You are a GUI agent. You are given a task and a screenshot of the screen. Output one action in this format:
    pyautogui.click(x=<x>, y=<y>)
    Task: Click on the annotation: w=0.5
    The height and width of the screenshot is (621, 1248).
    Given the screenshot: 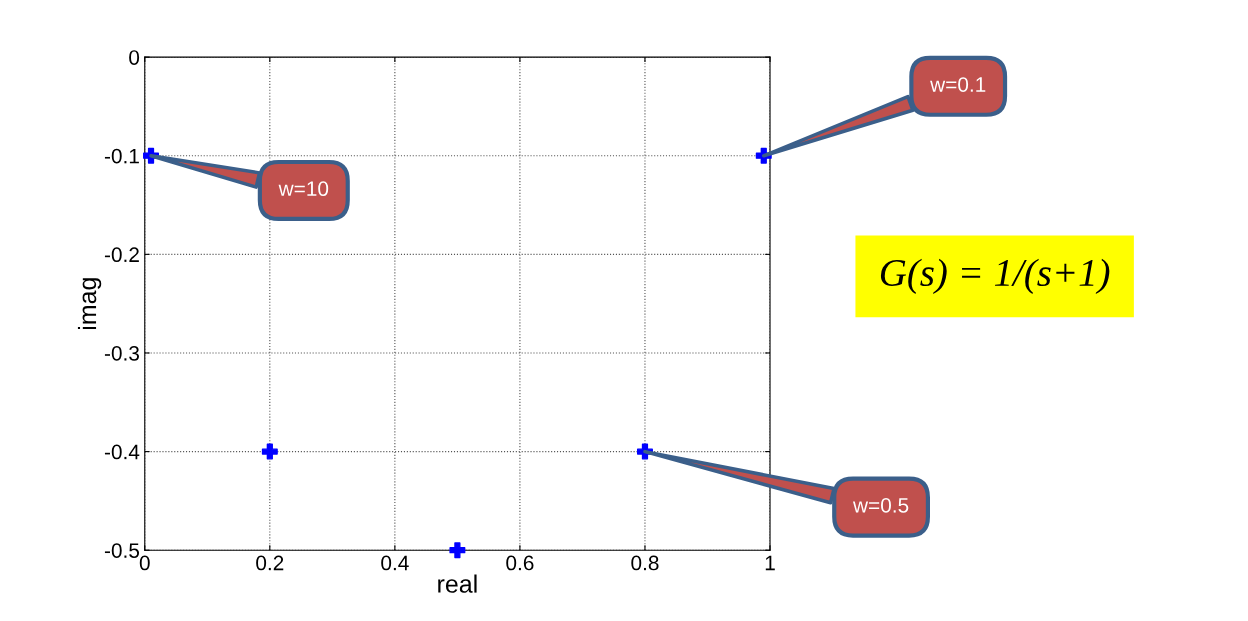 What is the action you would take?
    pyautogui.click(x=880, y=505)
    